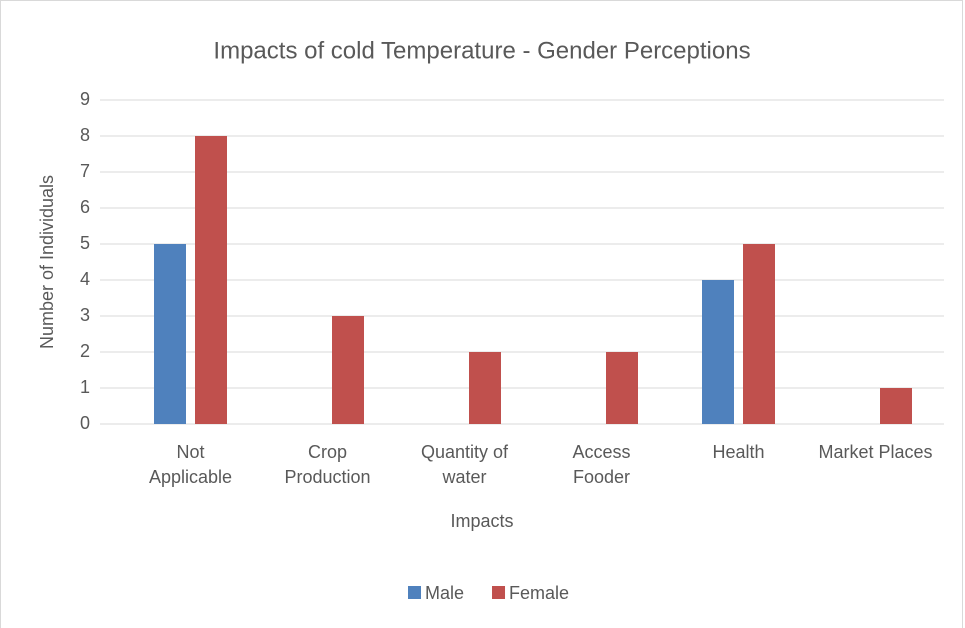 Image resolution: width=965 pixels, height=628 pixels. What do you see at coordinates (85, 279) in the screenshot?
I see `y-tick-label: 4` at bounding box center [85, 279].